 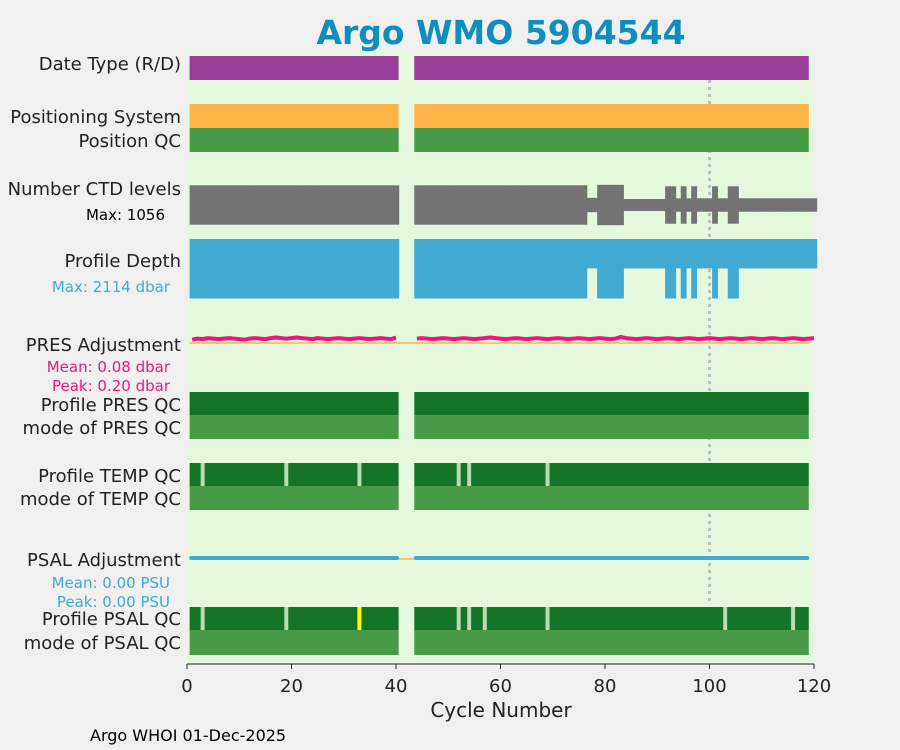 I want to click on x-tick-label-120: 120, so click(x=814, y=686).